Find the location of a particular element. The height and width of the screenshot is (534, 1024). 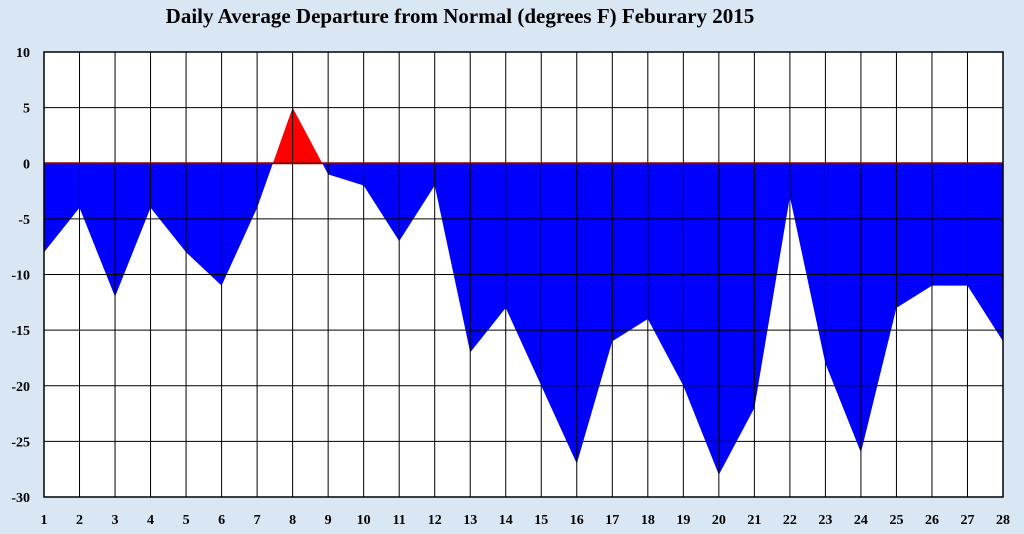

x-tick-label: 6 is located at coordinates (221, 520).